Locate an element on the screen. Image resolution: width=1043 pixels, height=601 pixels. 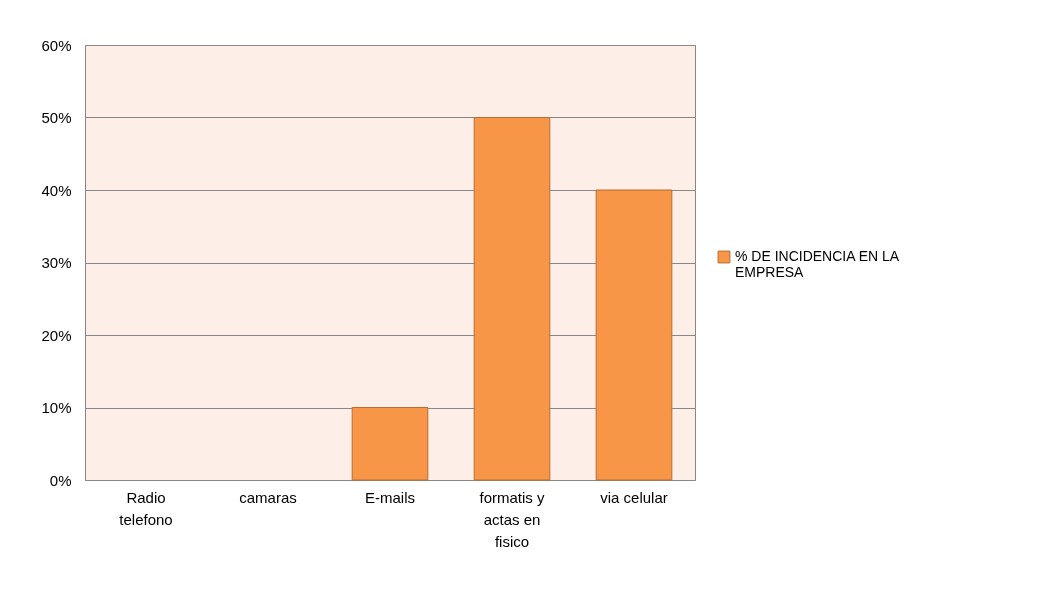
x-tick-label: camaras is located at coordinates (268, 497).